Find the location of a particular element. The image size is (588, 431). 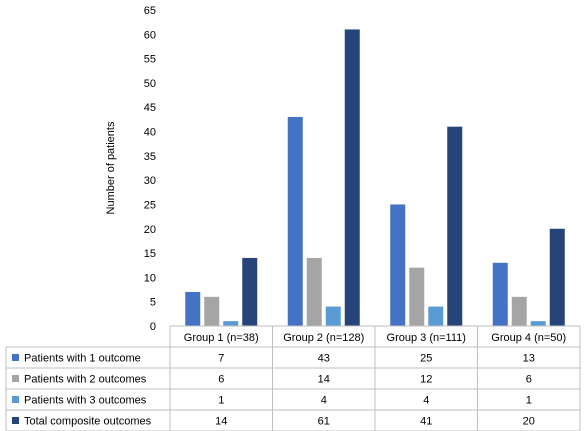

y-tick-label: 65 is located at coordinates (150, 11).